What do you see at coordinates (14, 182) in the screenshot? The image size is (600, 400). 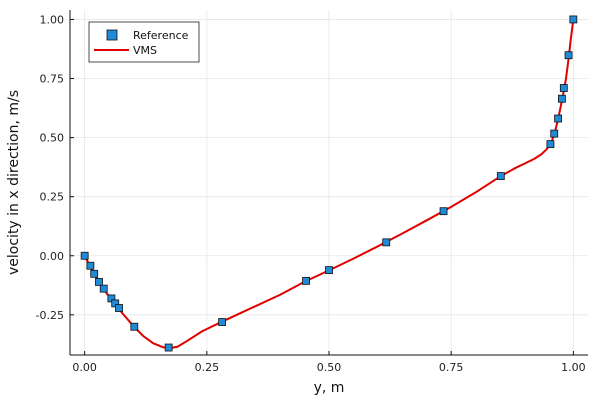 I see `y-axis-title: velocity in x direction, m/s` at bounding box center [14, 182].